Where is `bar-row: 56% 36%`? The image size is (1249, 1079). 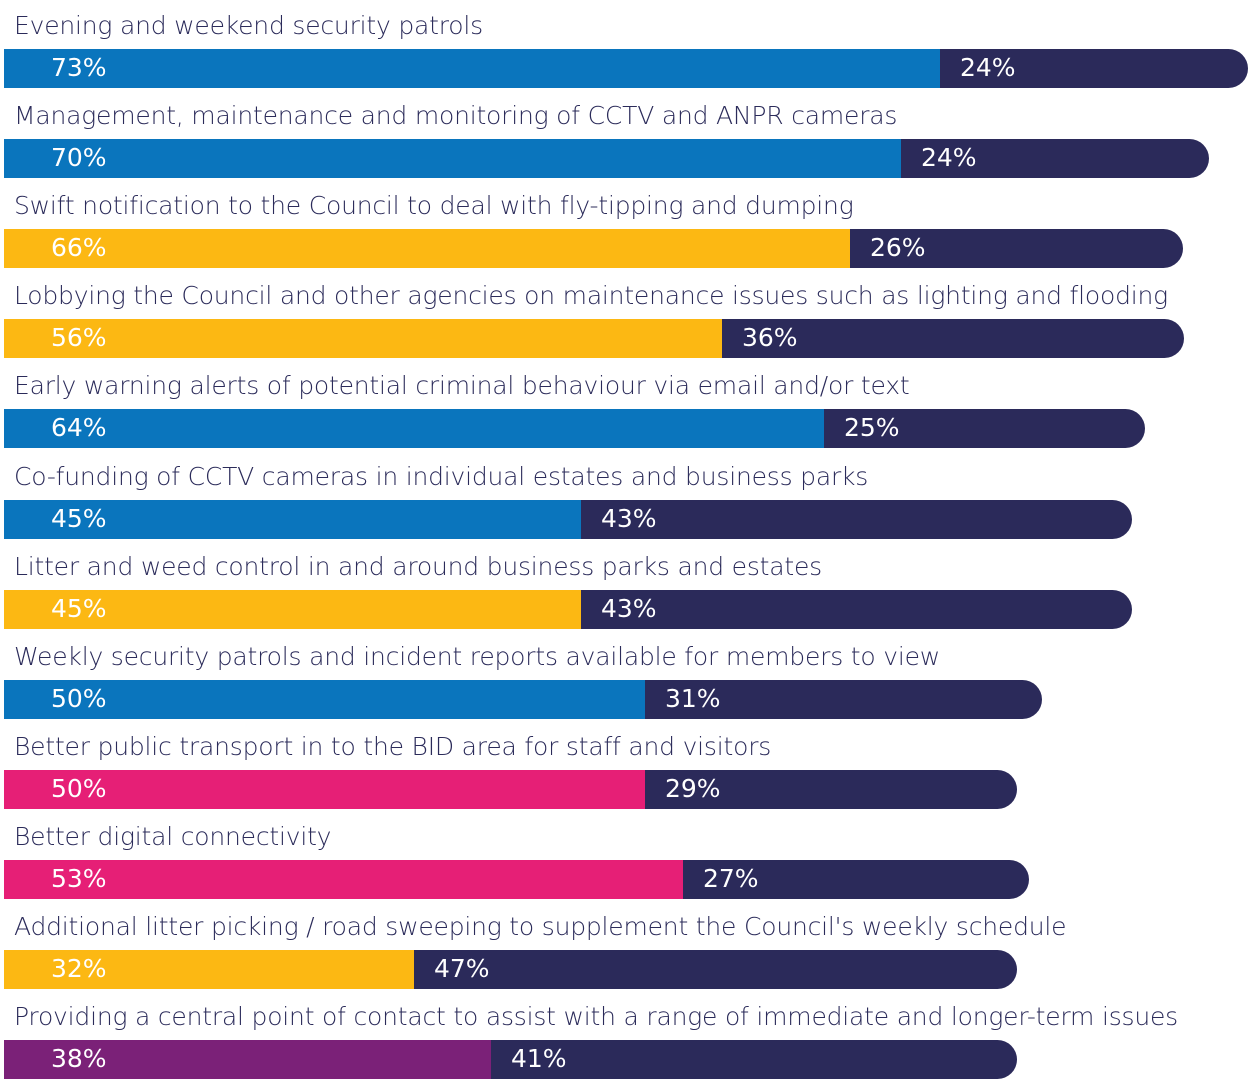 bar-row: 56% 36% is located at coordinates (594, 338).